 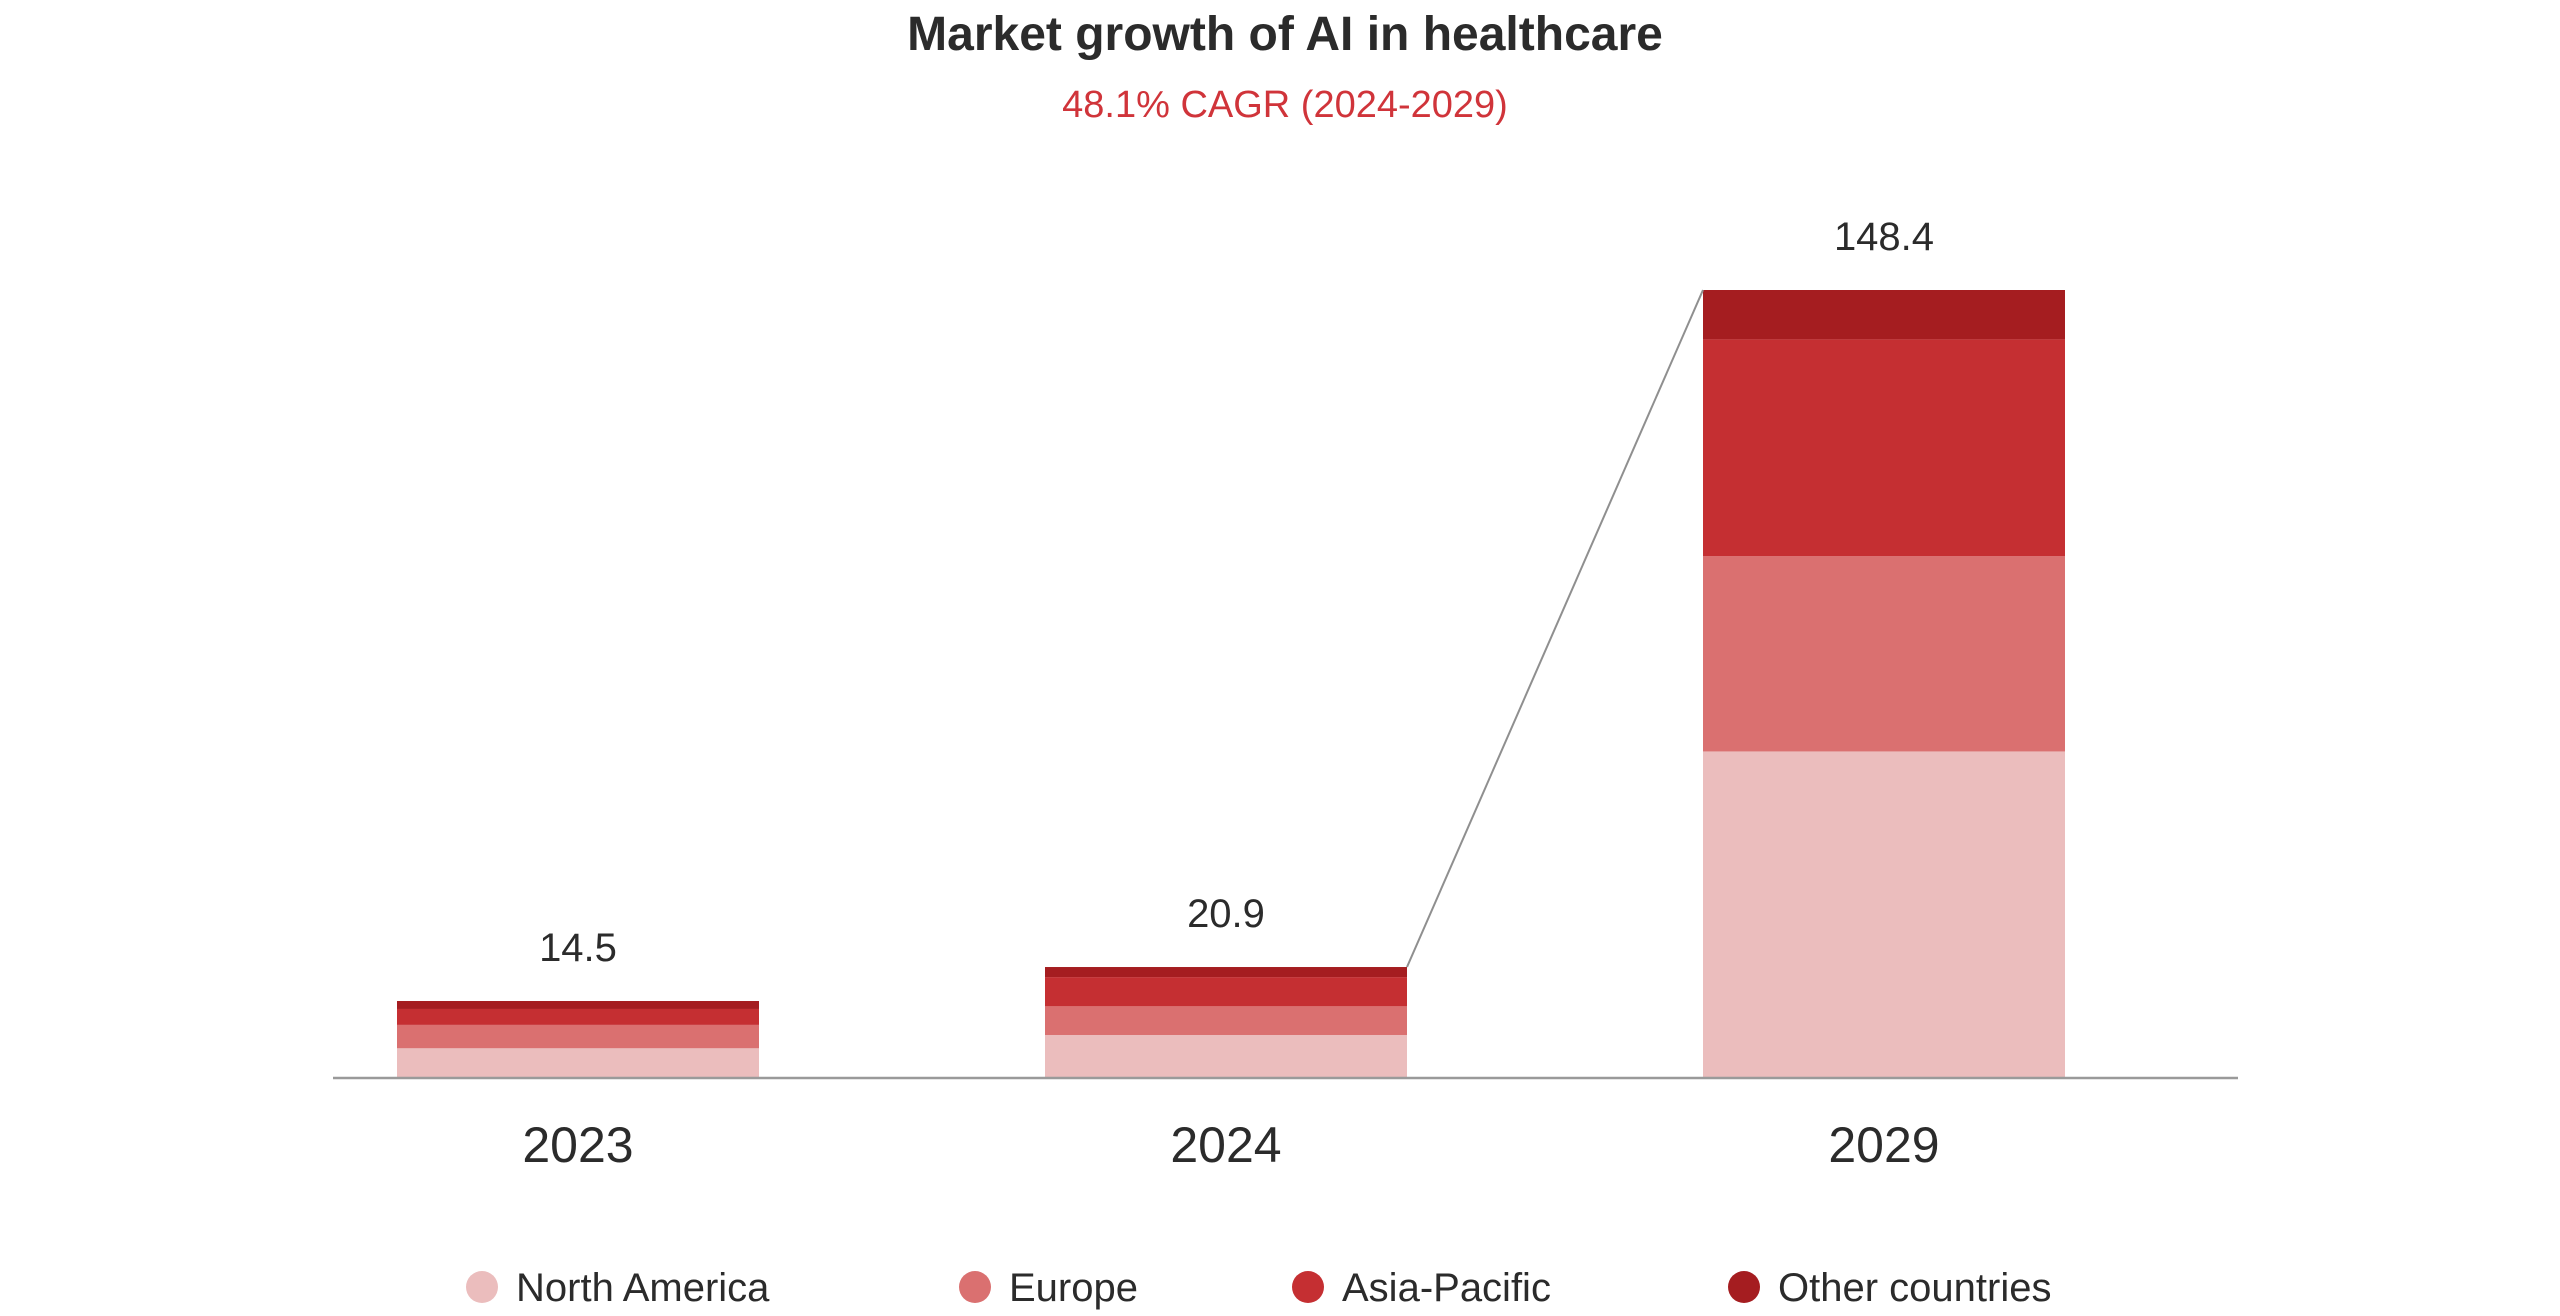 I want to click on bar-segment-2029-europe, so click(x=1884, y=654).